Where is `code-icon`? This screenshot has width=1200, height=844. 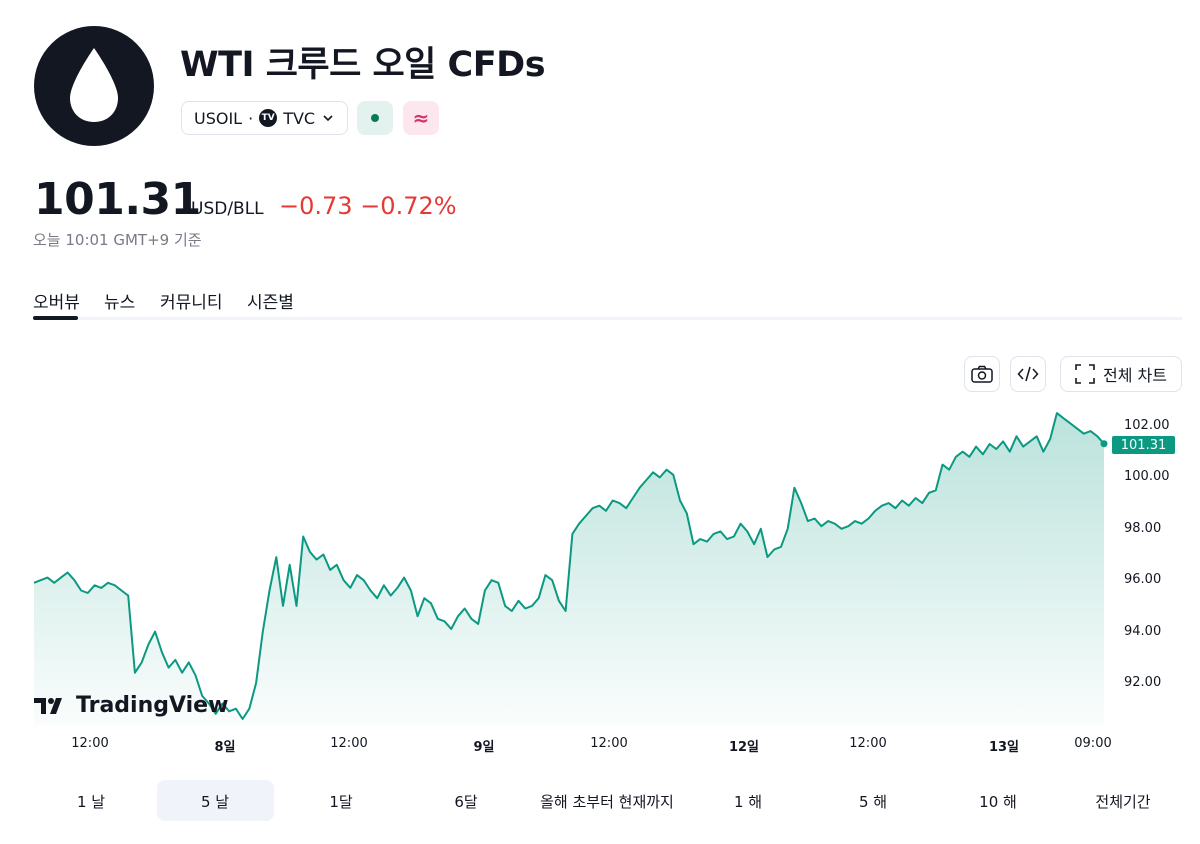
code-icon is located at coordinates (1028, 374).